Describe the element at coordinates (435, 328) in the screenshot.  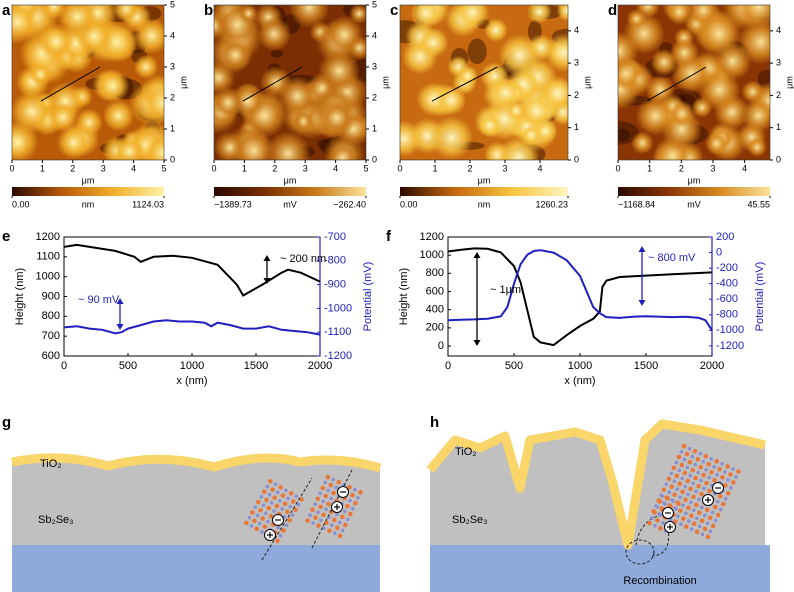
I see `y-tick-label: 200` at that location.